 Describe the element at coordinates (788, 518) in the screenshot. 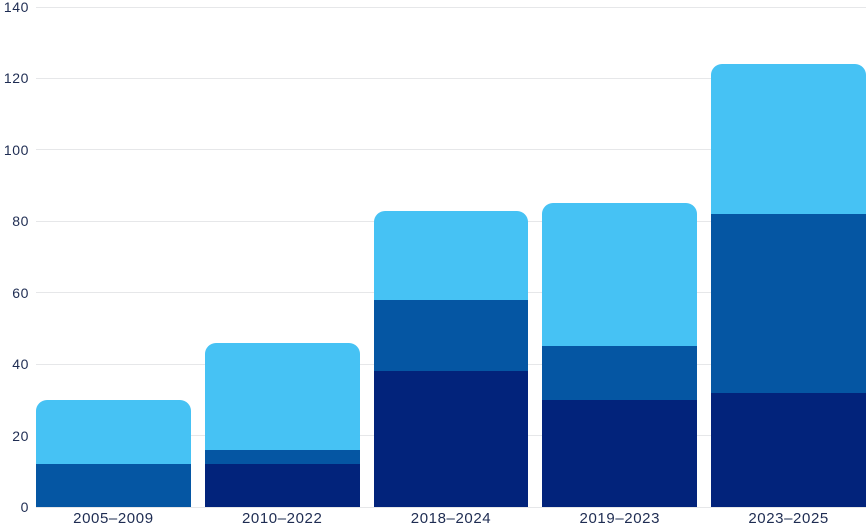

I see `x-axis-category-label: 2023–2025` at that location.